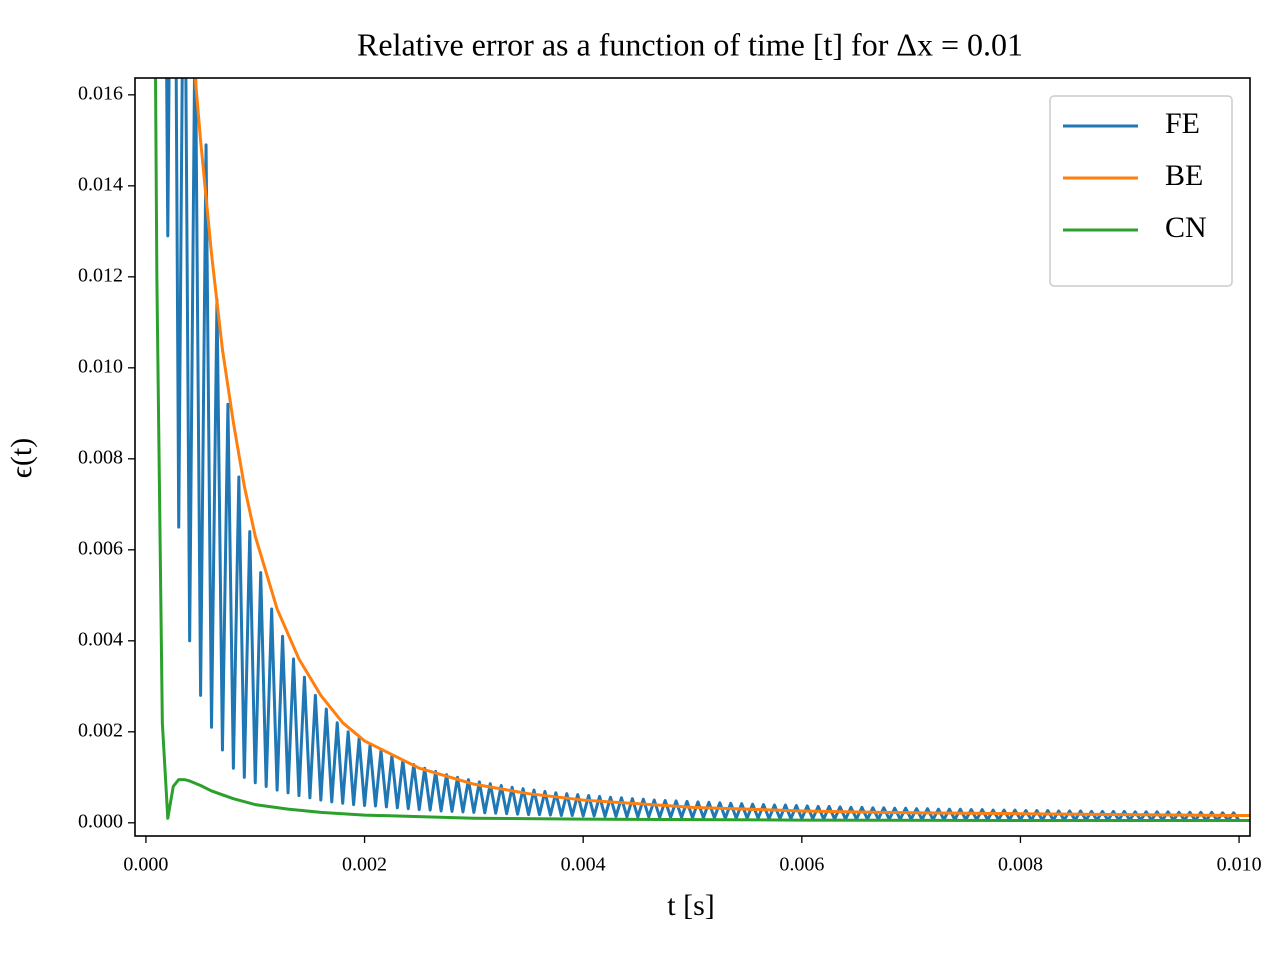  What do you see at coordinates (100, 275) in the screenshot?
I see `y-tick-label: 0.012` at bounding box center [100, 275].